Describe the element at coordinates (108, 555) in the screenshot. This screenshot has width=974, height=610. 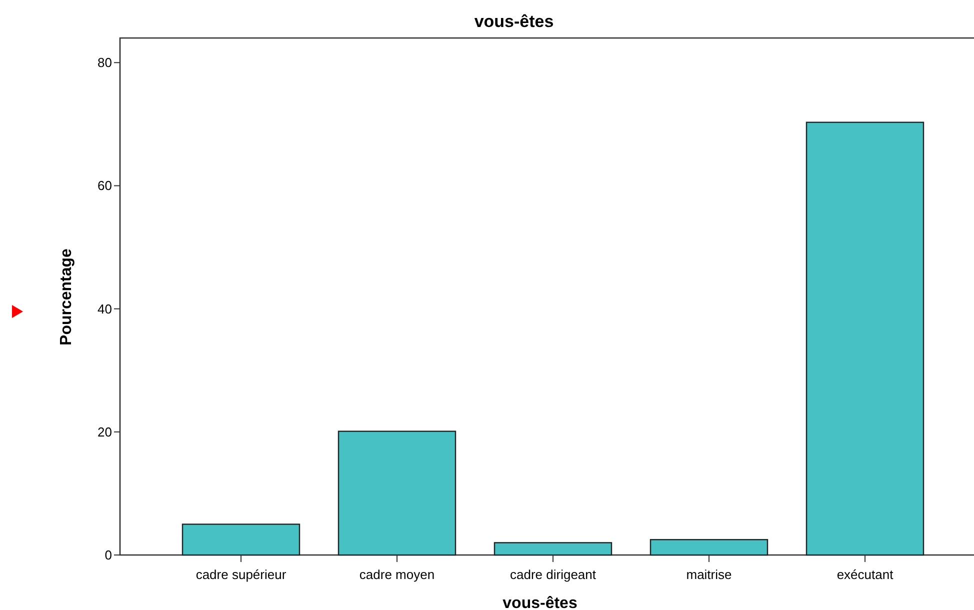
I see `y-tick-label: 0` at that location.